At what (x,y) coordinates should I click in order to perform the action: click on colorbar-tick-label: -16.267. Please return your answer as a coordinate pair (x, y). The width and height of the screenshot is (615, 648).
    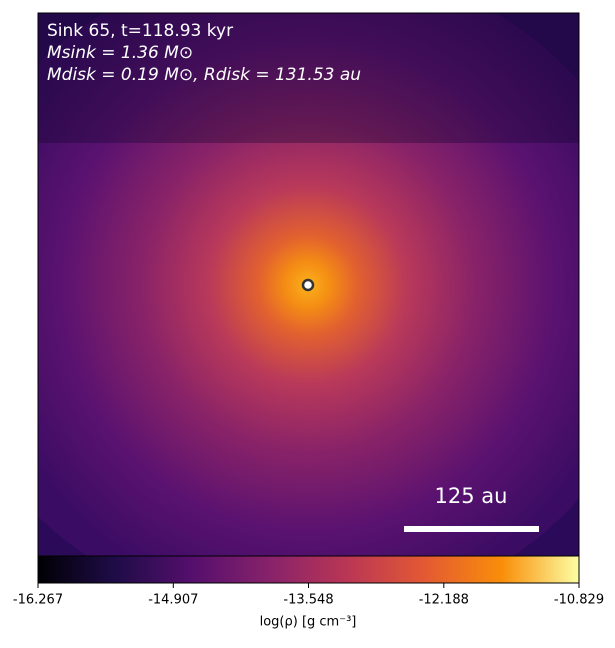
    Looking at the image, I should click on (38, 600).